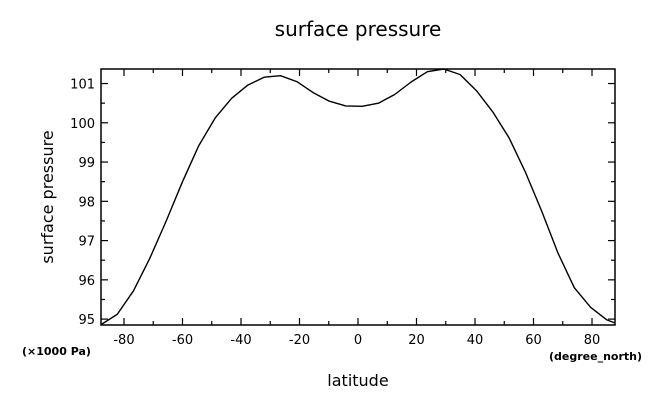 This screenshot has width=659, height=405. I want to click on y-tick-label: 98, so click(86, 202).